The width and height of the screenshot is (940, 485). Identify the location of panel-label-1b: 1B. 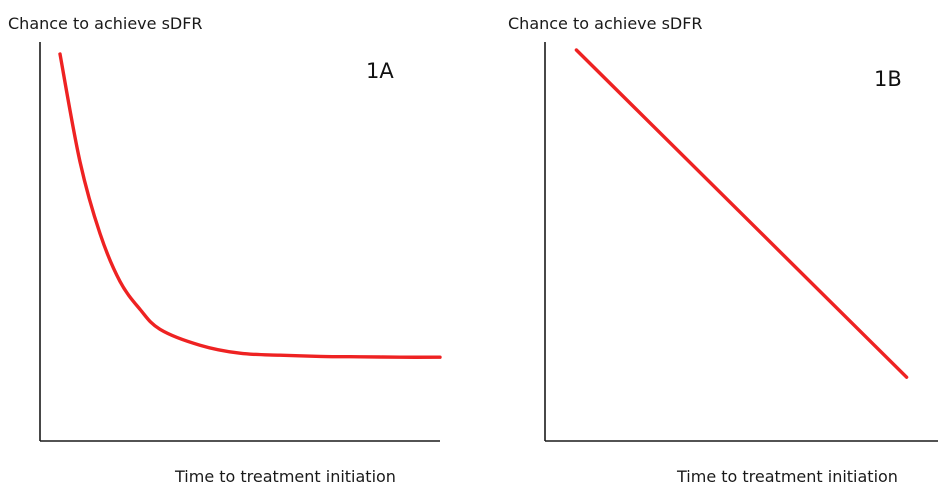
(888, 79).